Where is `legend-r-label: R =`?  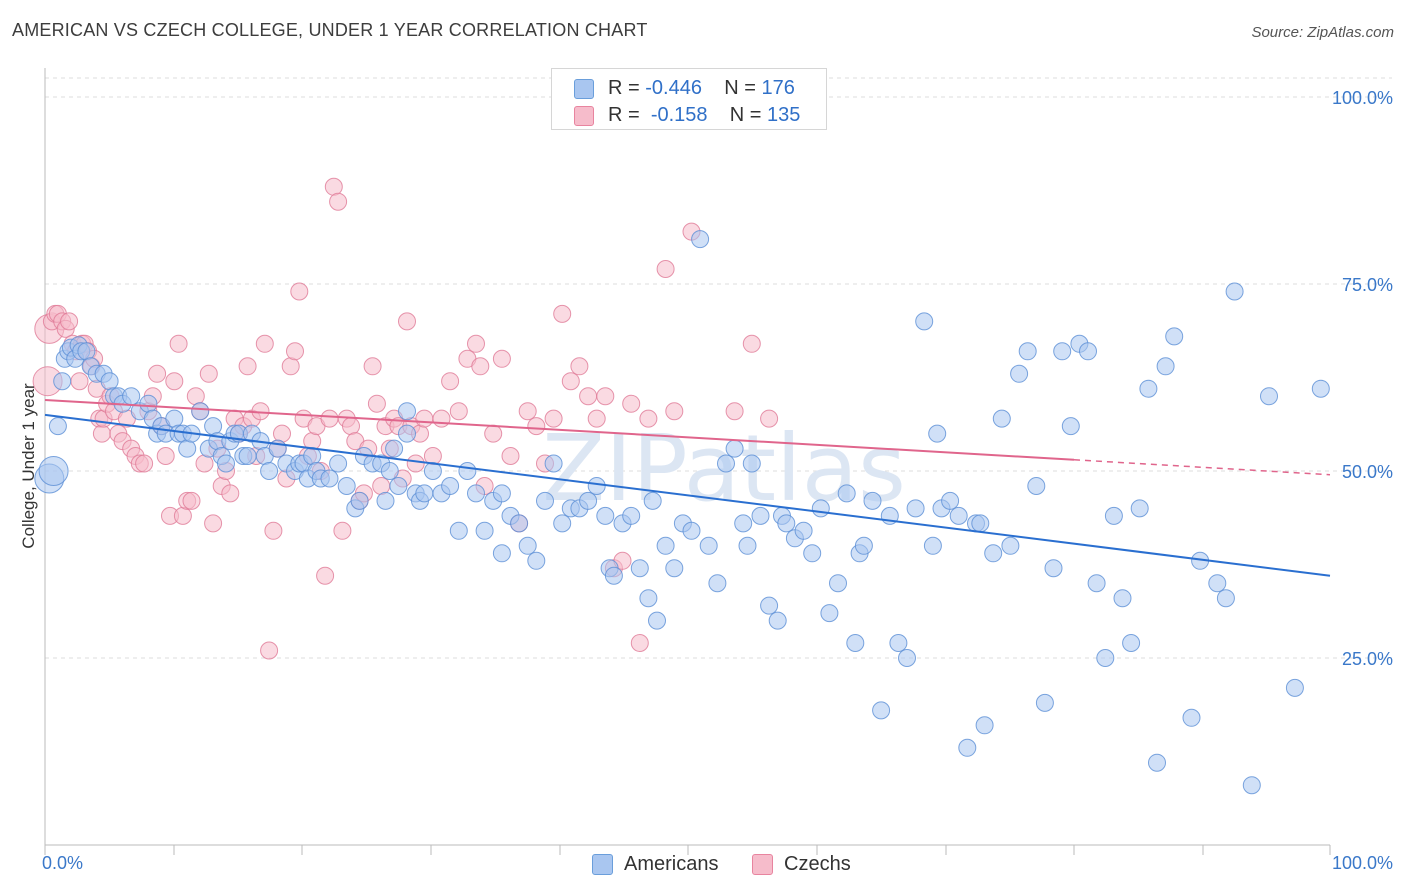
legend-r-label: R = is located at coordinates (627, 88).